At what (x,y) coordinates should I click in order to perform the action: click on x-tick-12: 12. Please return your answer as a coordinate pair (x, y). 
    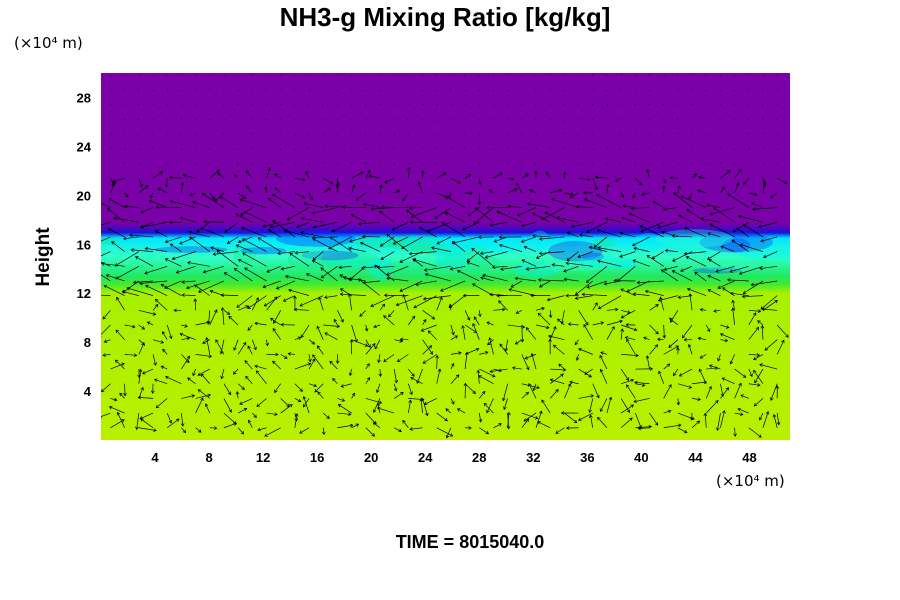
    Looking at the image, I should click on (263, 457).